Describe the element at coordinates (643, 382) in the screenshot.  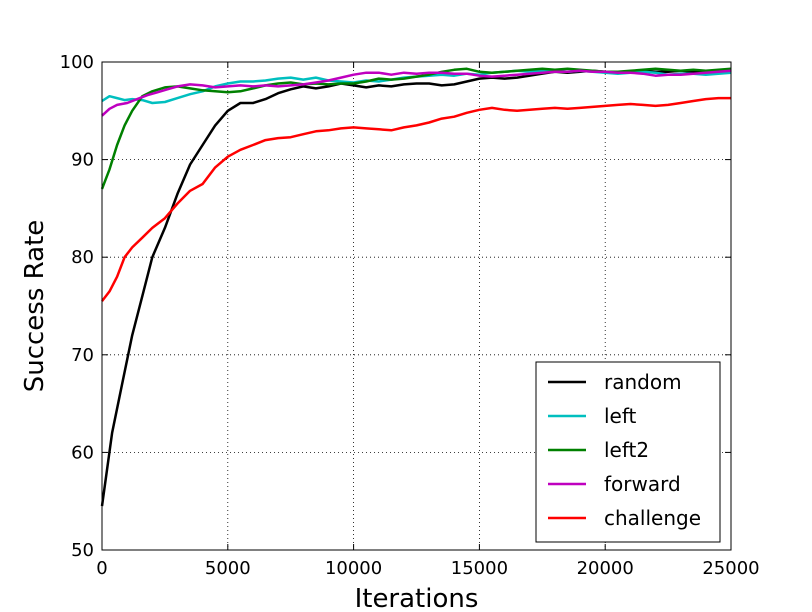
I see `legend-label-random: random` at that location.